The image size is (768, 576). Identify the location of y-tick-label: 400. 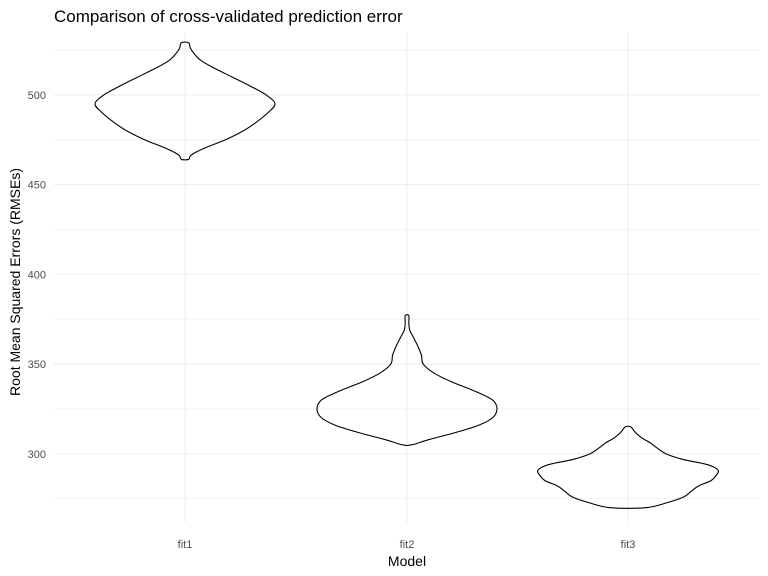
(37, 275).